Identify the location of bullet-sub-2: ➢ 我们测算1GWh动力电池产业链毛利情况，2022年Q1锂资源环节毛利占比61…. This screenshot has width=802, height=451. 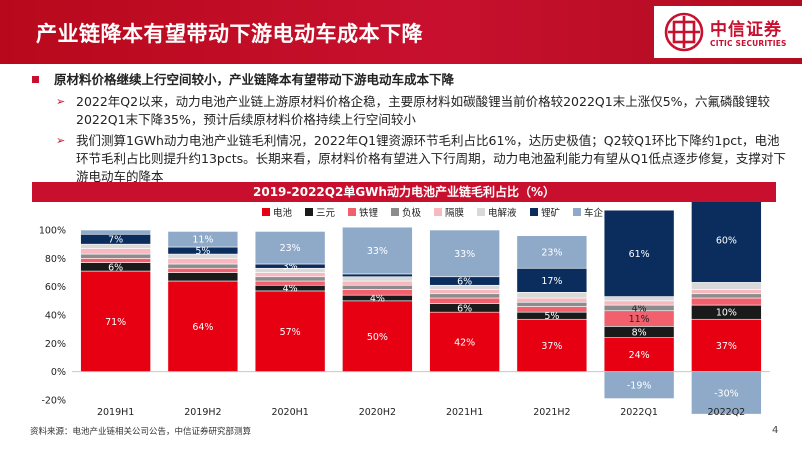
(410, 159).